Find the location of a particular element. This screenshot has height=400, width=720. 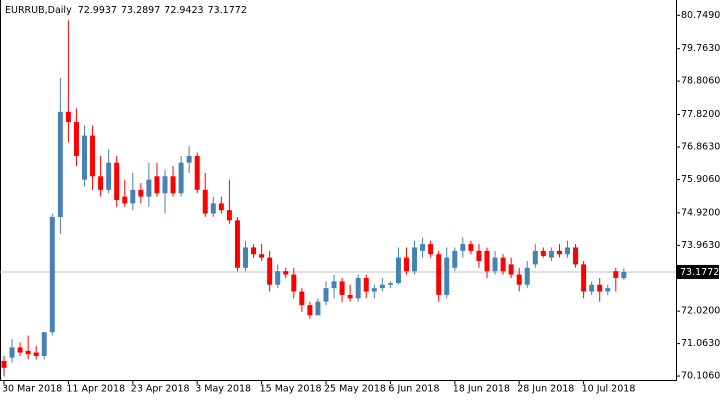

y-tick-label: 72.0200 is located at coordinates (700, 311).